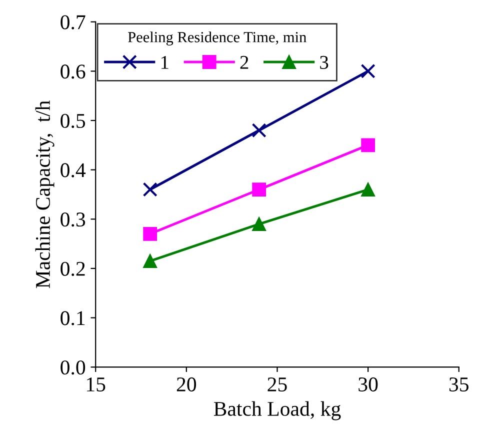 Image resolution: width=478 pixels, height=437 pixels. Describe the element at coordinates (244, 62) in the screenshot. I see `legend-label: 2` at that location.